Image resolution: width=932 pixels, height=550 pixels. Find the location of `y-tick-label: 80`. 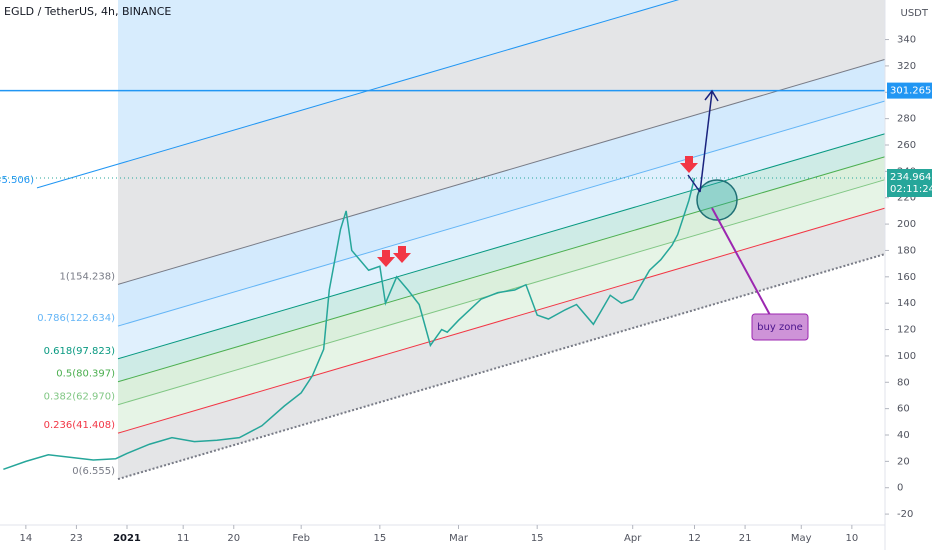

y-tick-label: 80 is located at coordinates (903, 382).